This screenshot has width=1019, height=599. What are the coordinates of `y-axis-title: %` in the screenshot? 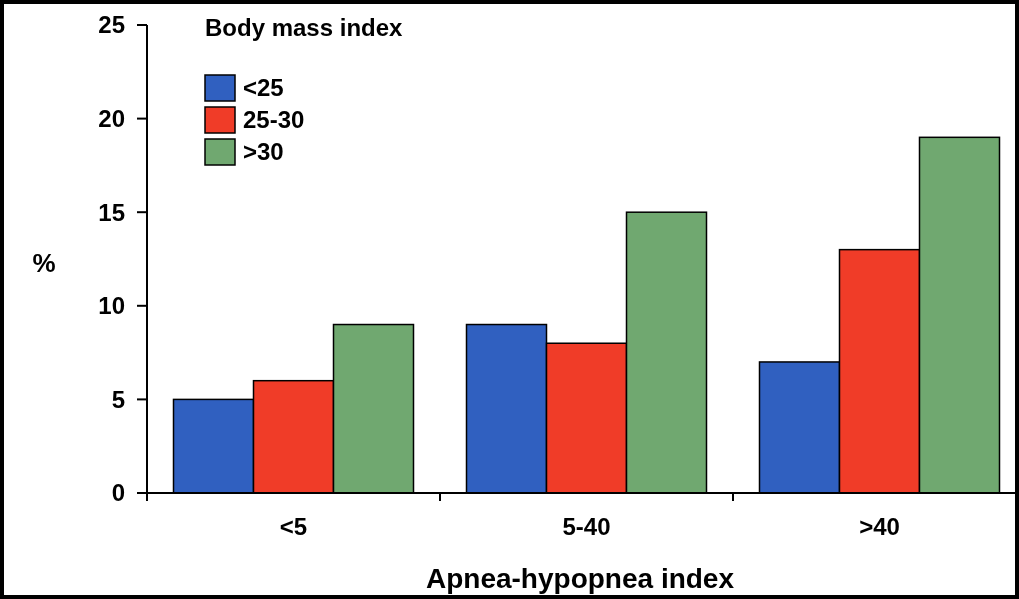 It's located at (44, 263).